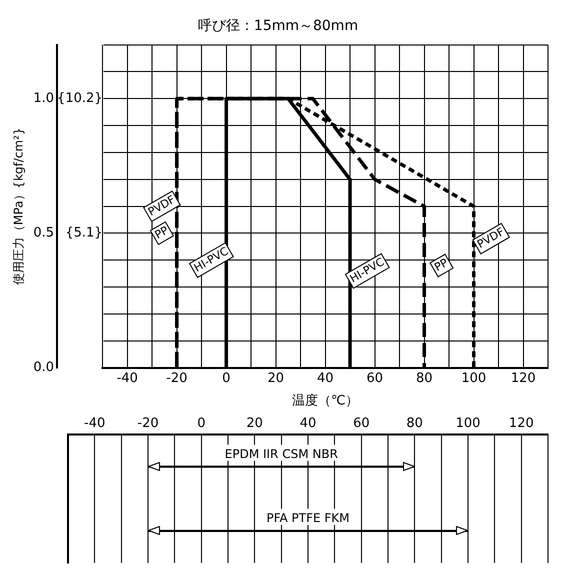 Image resolution: width=576 pixels, height=584 pixels. Describe the element at coordinates (43, 98) in the screenshot. I see `y-tick-label: 1.0` at that location.